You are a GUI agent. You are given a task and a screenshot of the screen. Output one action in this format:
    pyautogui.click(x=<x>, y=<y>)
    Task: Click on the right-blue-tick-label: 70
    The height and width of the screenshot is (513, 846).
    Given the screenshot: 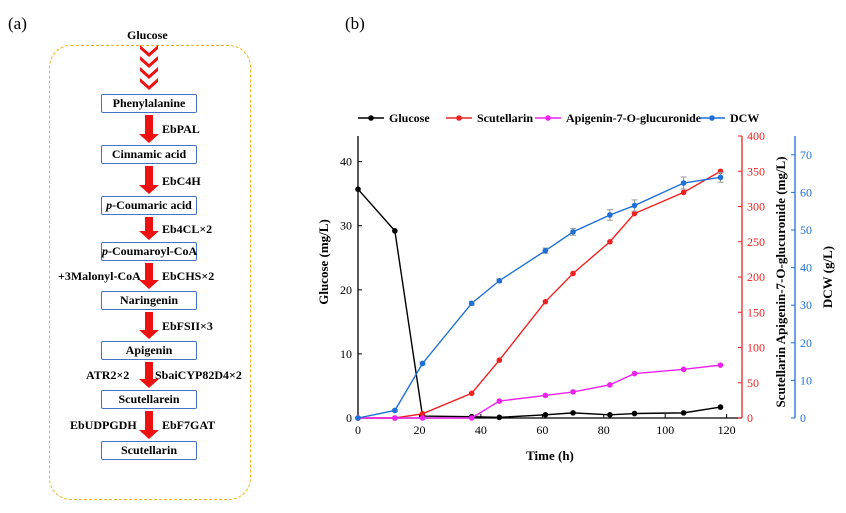 What is the action you would take?
    pyautogui.click(x=806, y=155)
    